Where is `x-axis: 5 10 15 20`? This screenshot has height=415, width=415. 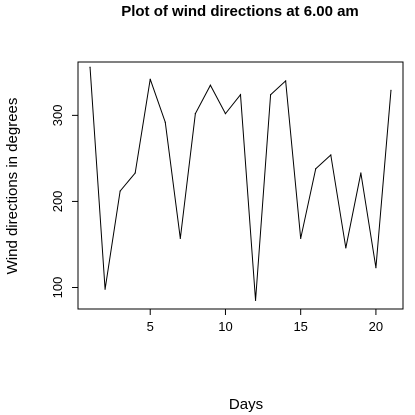 x-axis: 5 10 15 20 is located at coordinates (265, 321).